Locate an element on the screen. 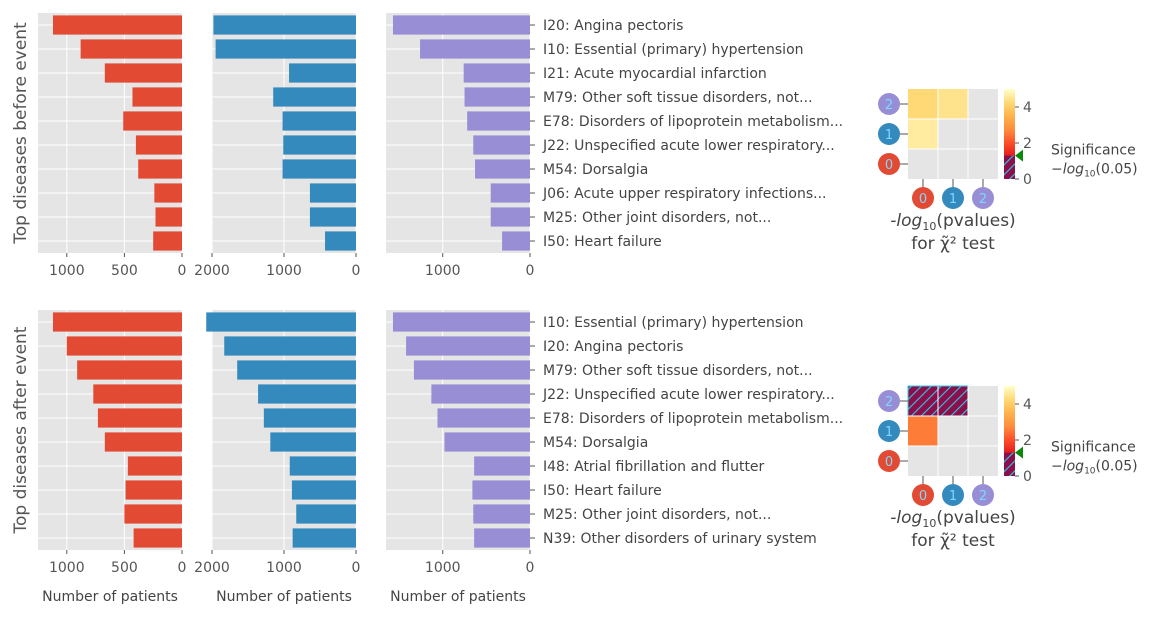 Image resolution: width=1157 pixels, height=619 pixels. significance-threshold-marker is located at coordinates (1019, 155).